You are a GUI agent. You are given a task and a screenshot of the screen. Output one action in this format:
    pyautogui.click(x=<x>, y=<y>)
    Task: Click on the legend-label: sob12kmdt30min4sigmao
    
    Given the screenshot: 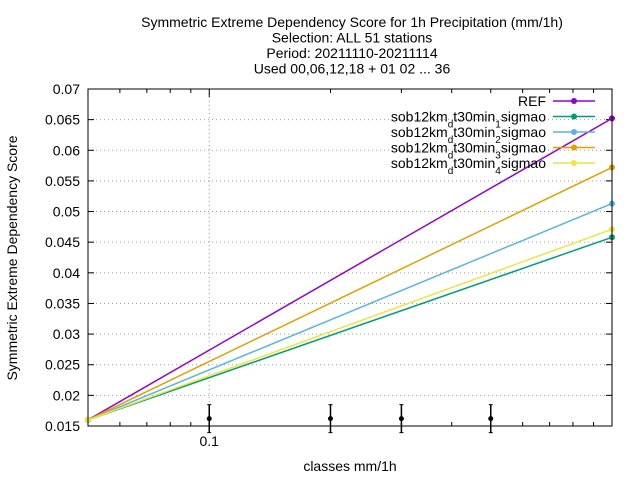 What is the action you would take?
    pyautogui.click(x=468, y=166)
    